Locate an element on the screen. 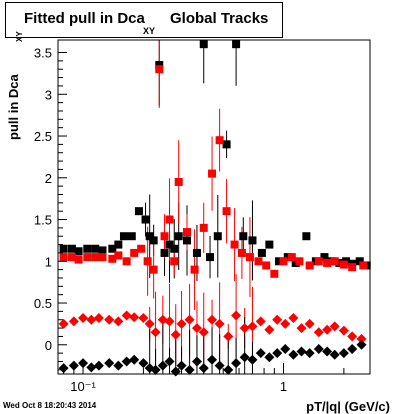 This screenshot has height=414, width=400. y-axis-label: pull in Dca XY is located at coordinates (14, 85).